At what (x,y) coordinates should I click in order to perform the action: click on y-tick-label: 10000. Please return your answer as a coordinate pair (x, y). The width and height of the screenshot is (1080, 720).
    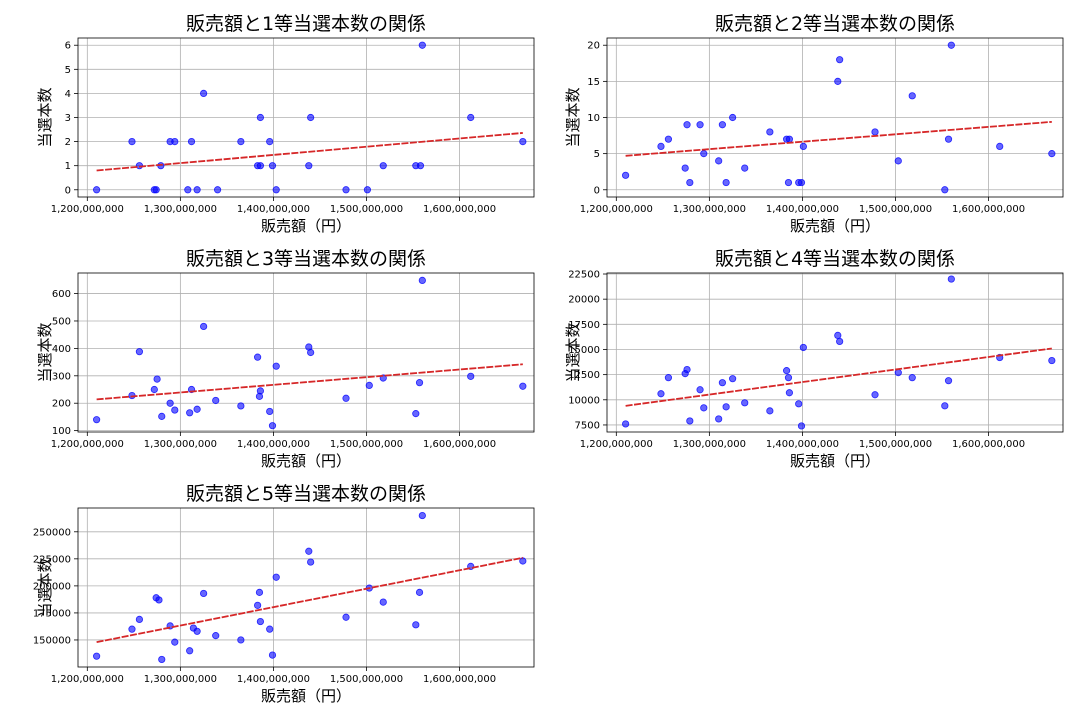
    Looking at the image, I should click on (584, 400).